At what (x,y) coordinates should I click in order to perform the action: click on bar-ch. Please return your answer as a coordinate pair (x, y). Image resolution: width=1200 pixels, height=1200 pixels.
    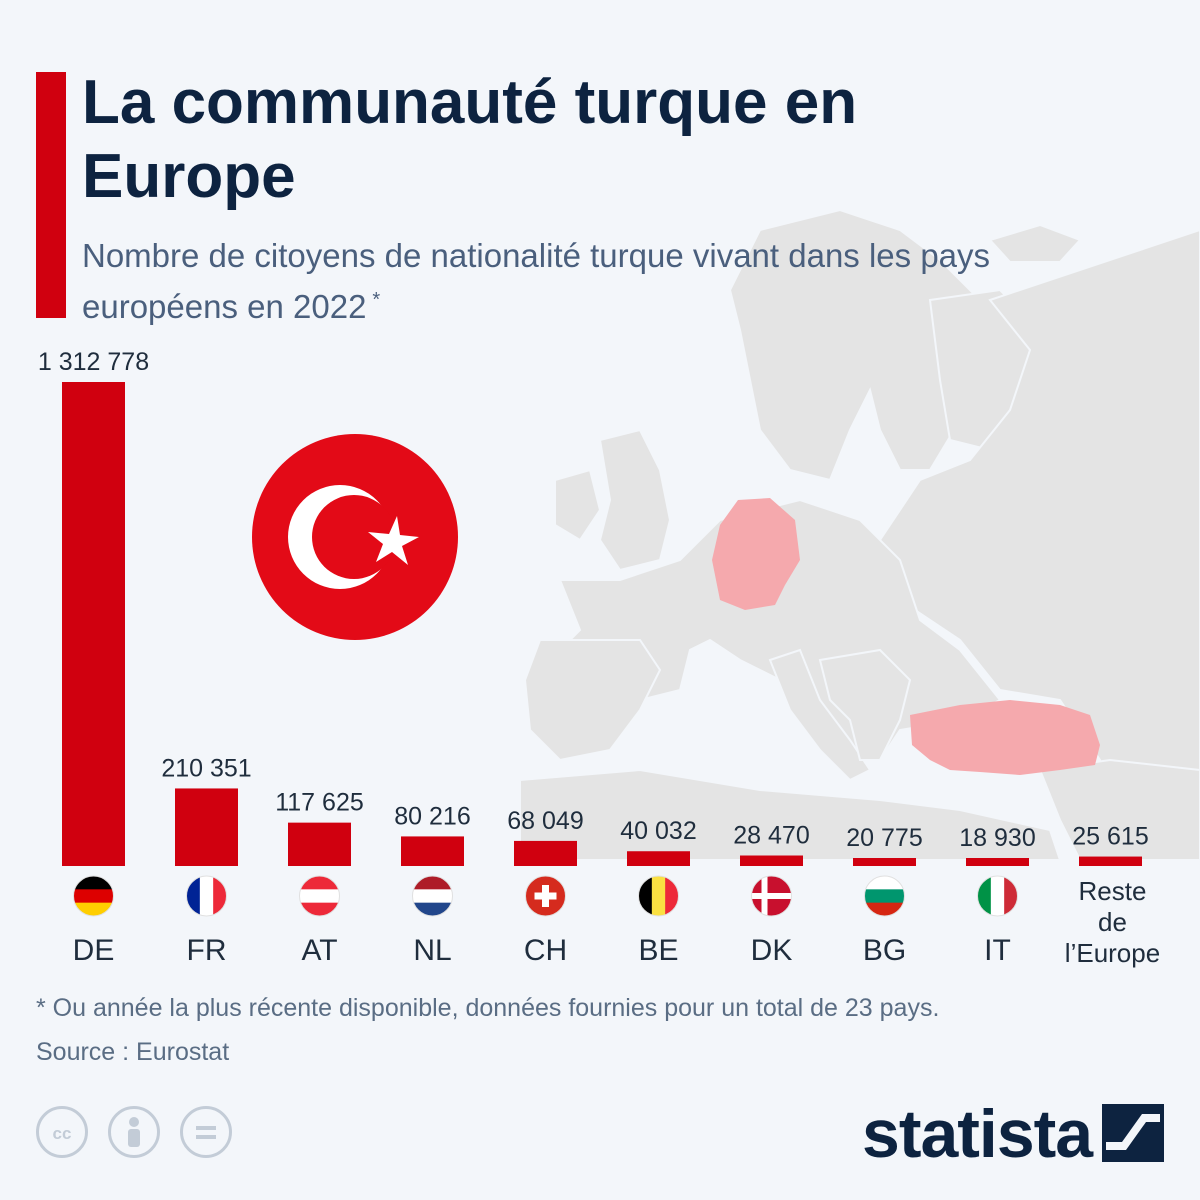
    Looking at the image, I should click on (545, 853).